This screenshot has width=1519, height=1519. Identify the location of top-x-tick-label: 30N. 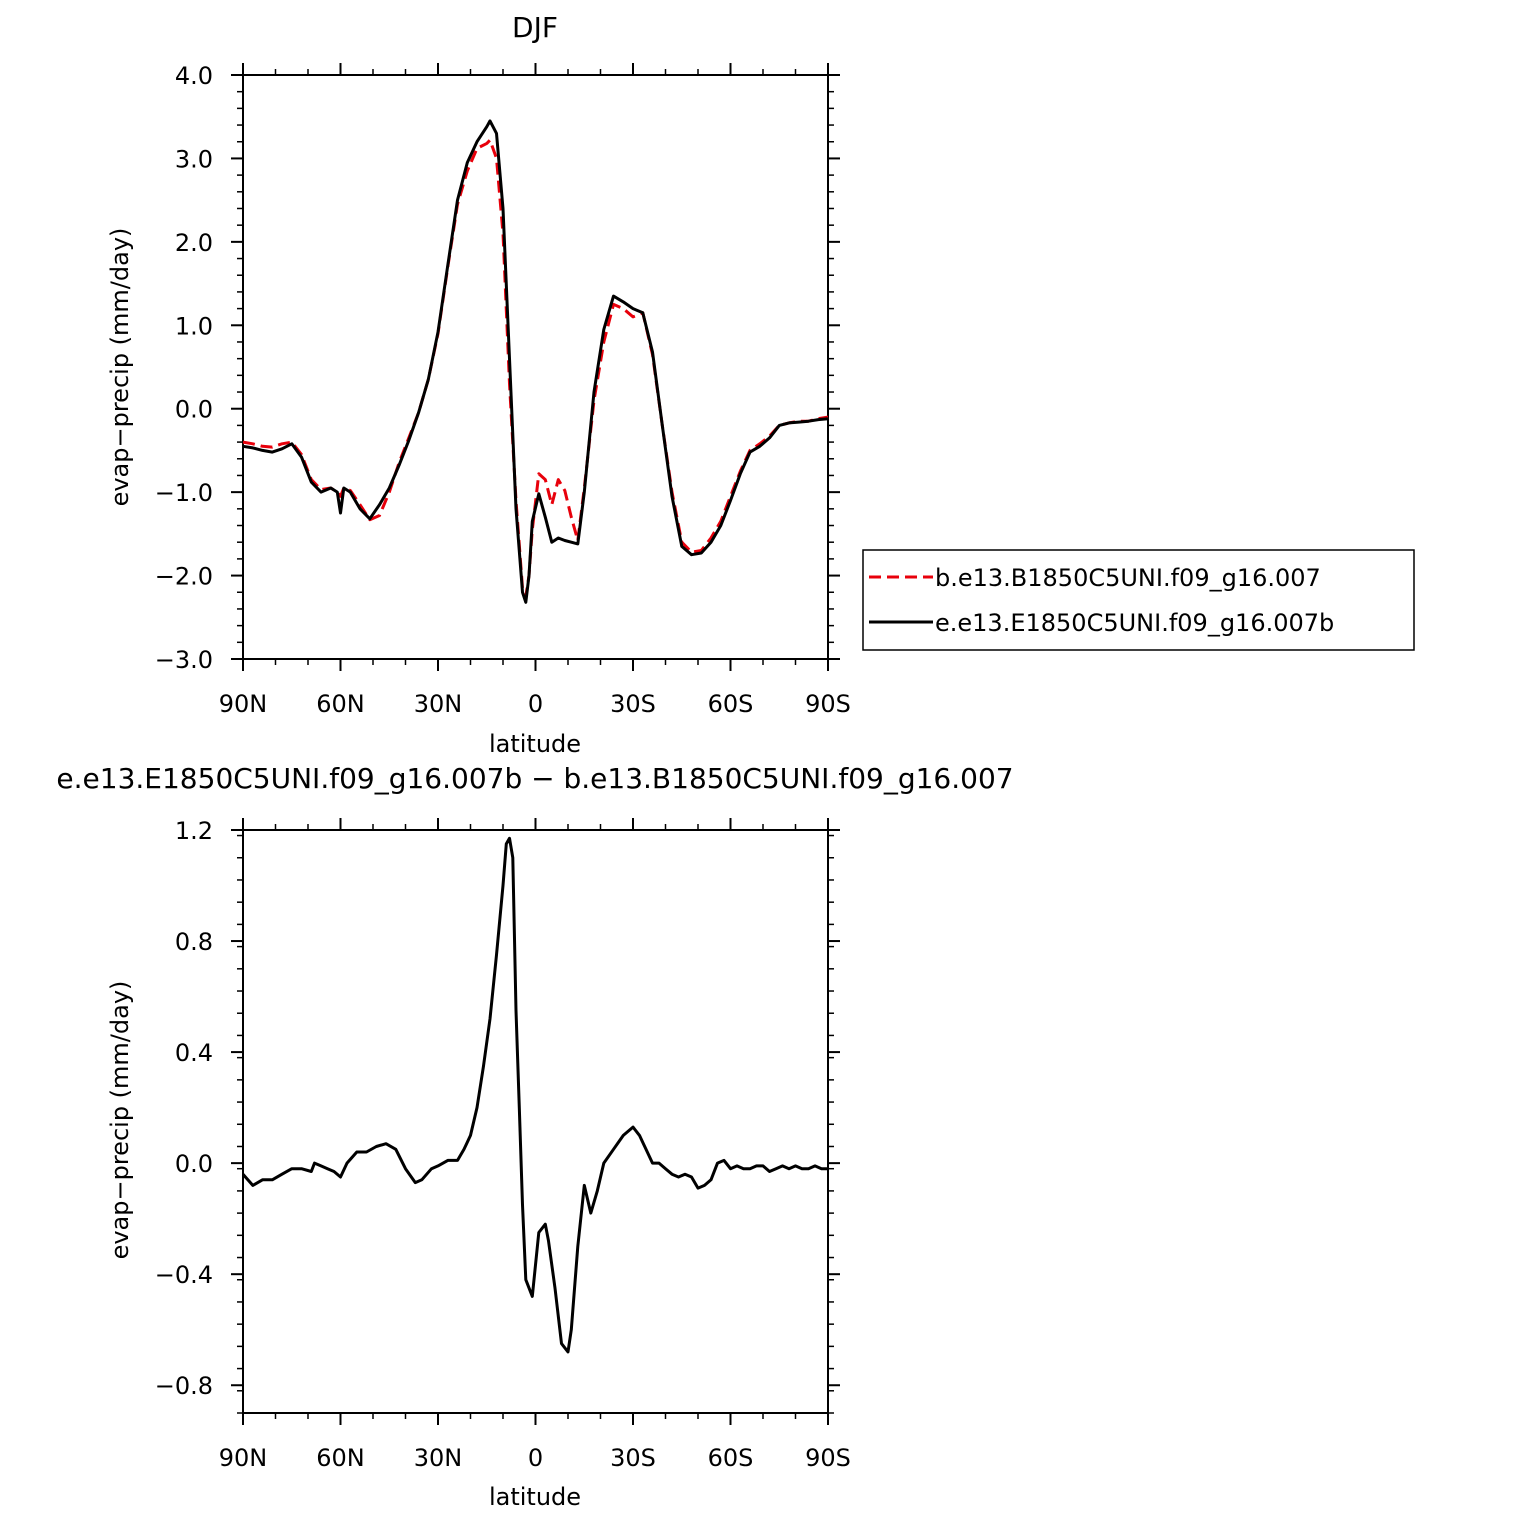
(438, 704).